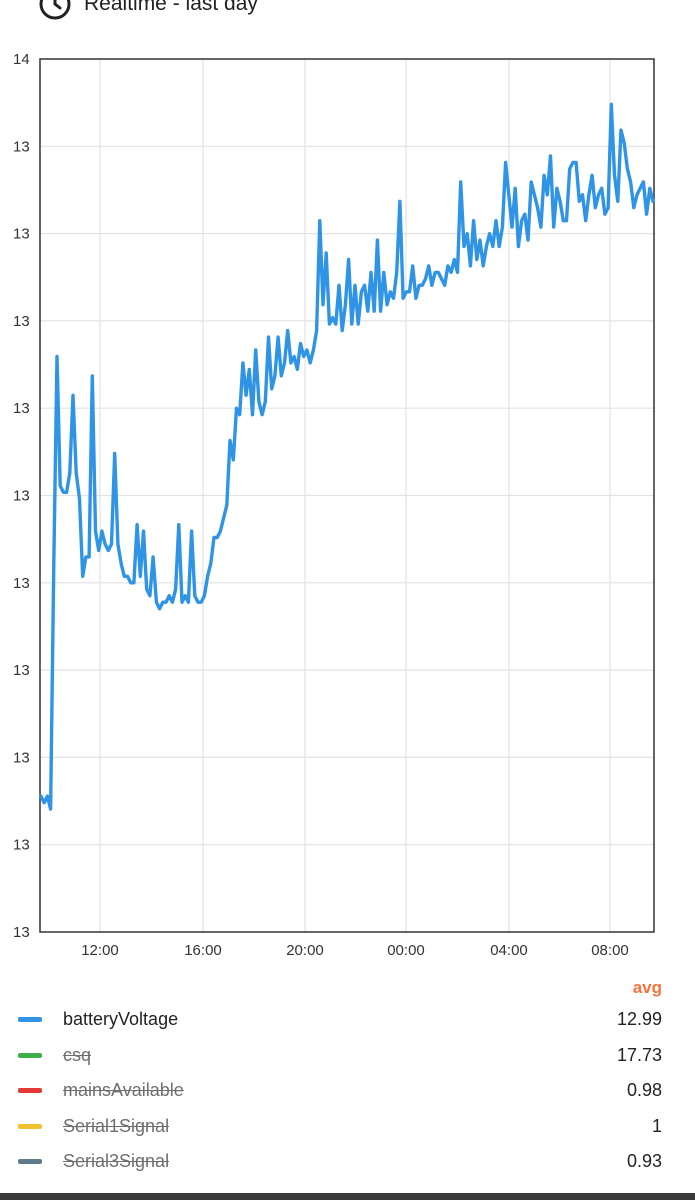  What do you see at coordinates (347, 1196) in the screenshot?
I see `bottom-bar` at bounding box center [347, 1196].